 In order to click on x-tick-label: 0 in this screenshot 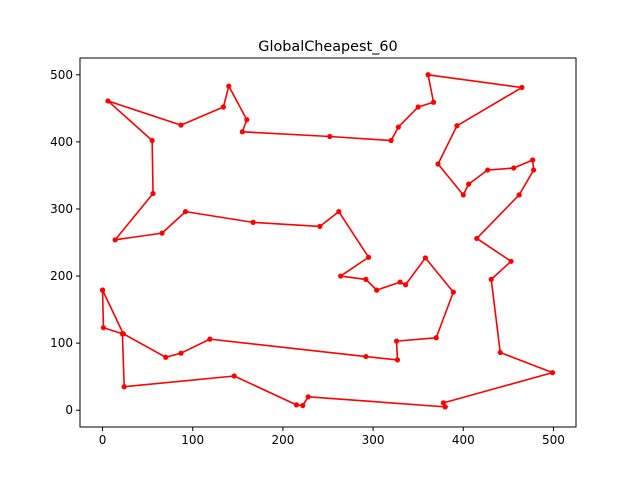, I will do `click(103, 440)`.